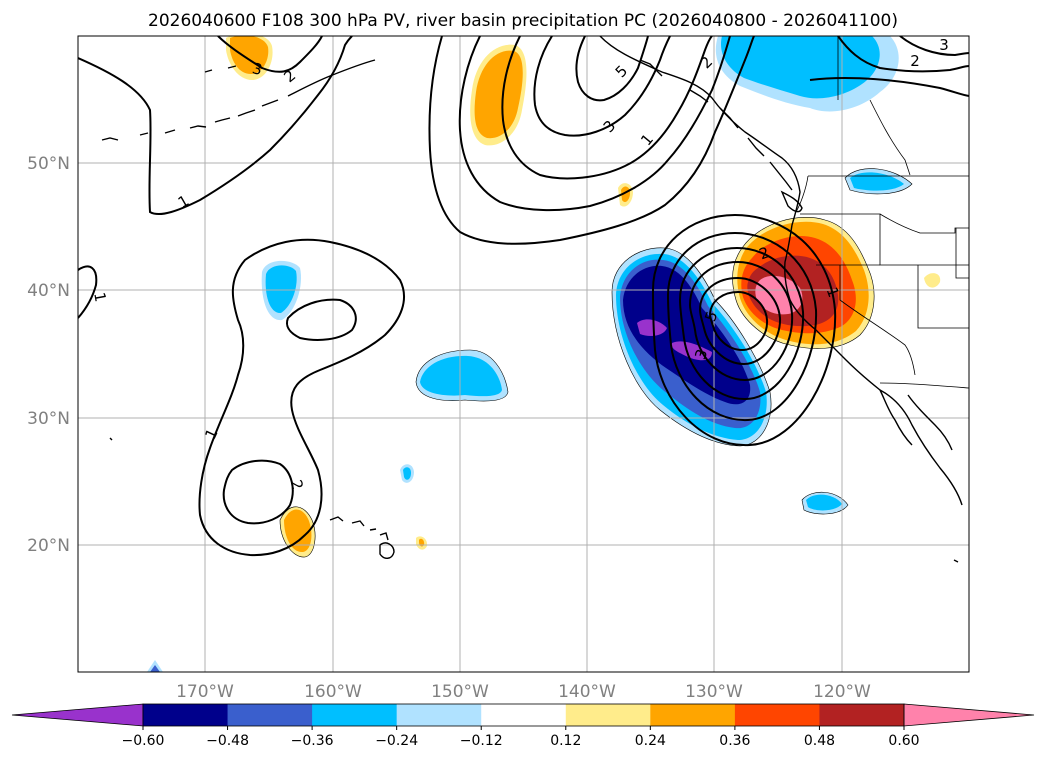  What do you see at coordinates (714, 692) in the screenshot?
I see `lon-label: 130°W` at bounding box center [714, 692].